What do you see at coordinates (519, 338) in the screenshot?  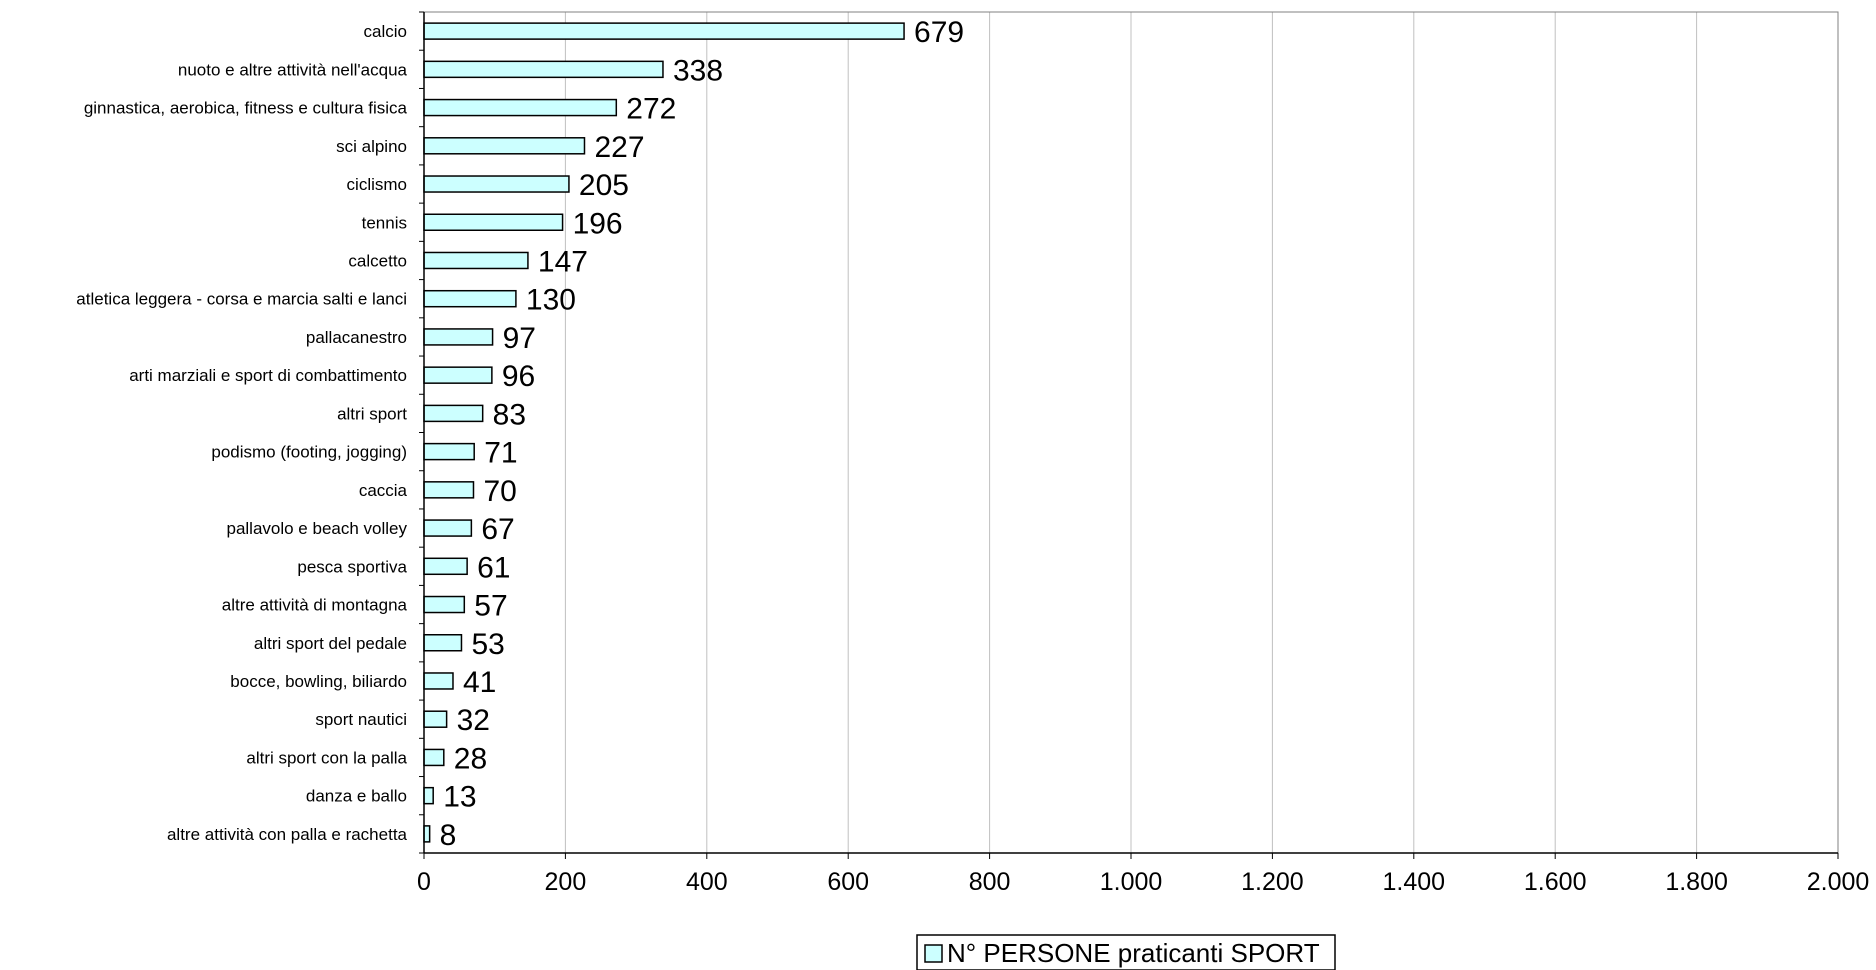 I see `value-label: 97` at bounding box center [519, 338].